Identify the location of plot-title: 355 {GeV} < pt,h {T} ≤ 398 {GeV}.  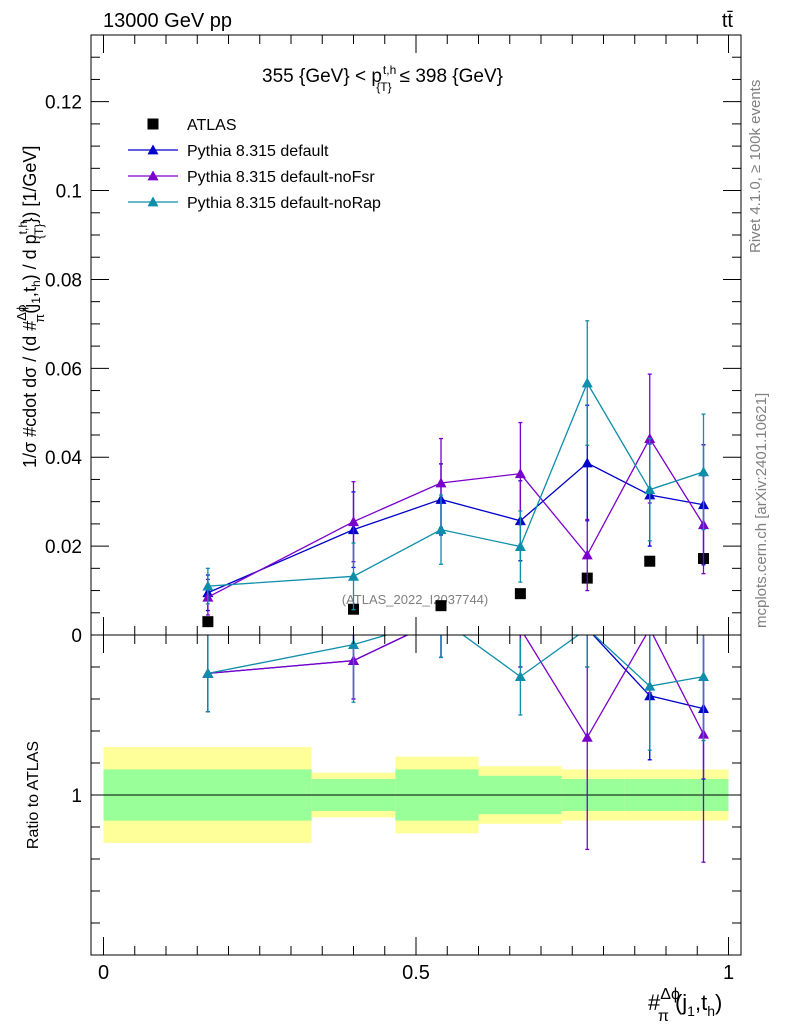
(382, 78).